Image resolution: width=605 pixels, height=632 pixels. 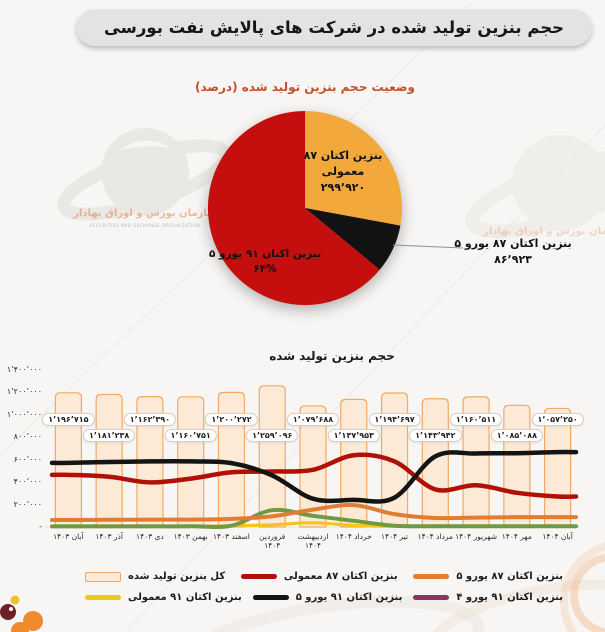 What do you see at coordinates (21, 613) in the screenshot?
I see `corner-logo` at bounding box center [21, 613].